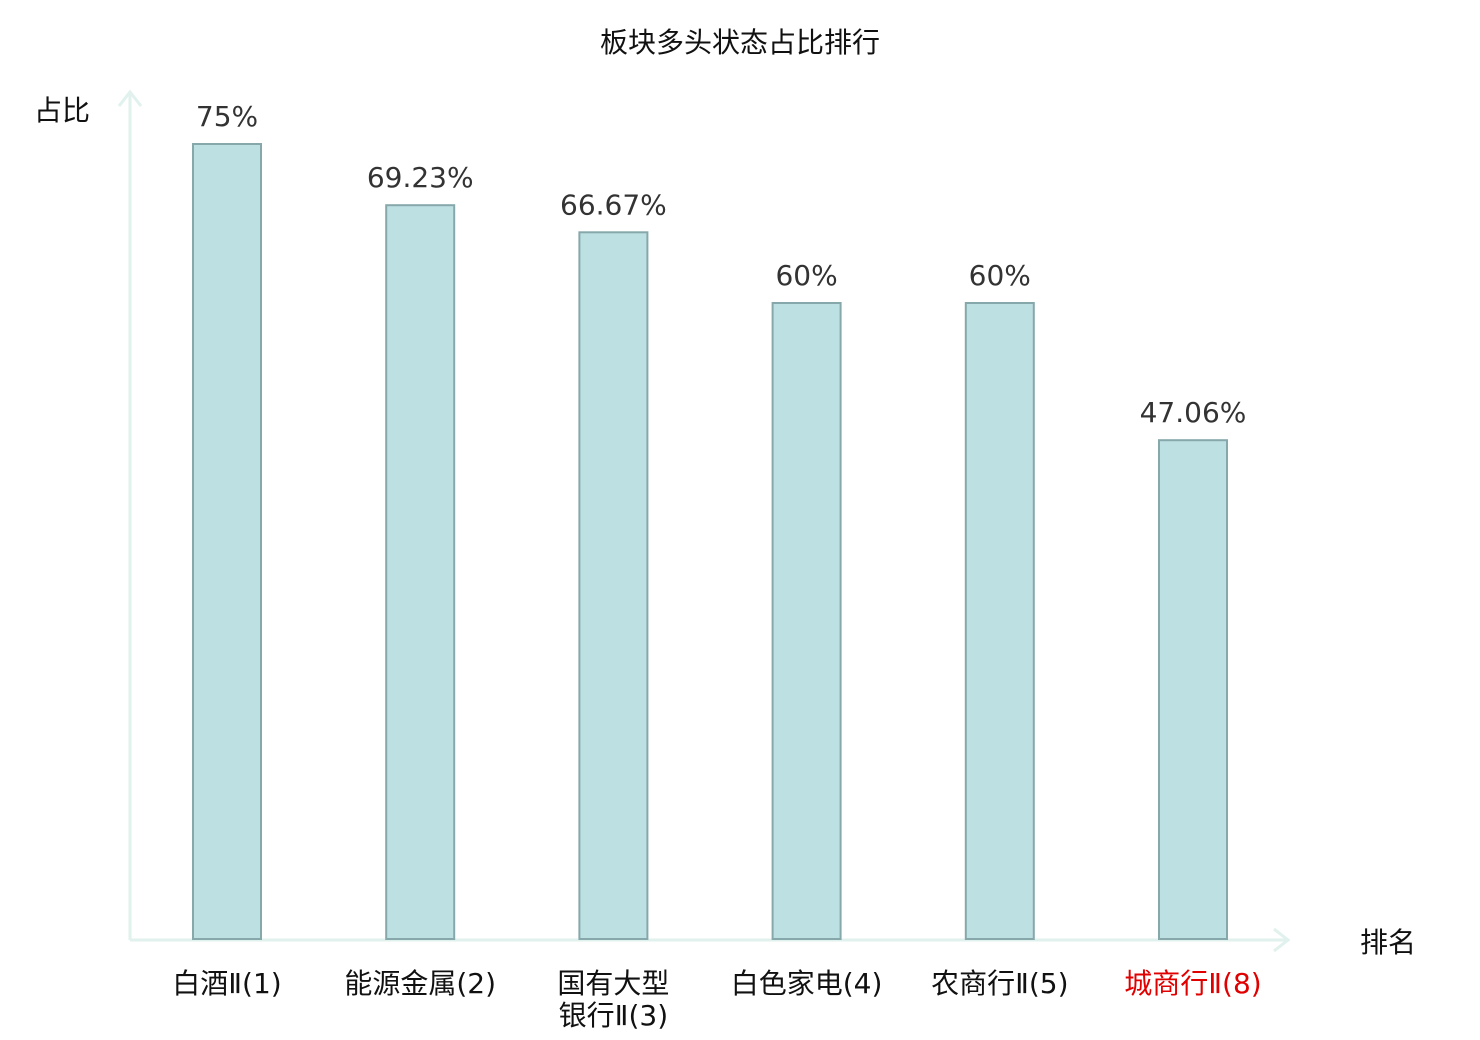 The height and width of the screenshot is (1040, 1480). Describe the element at coordinates (130, 98) in the screenshot. I see `y-axis-arrow` at that location.